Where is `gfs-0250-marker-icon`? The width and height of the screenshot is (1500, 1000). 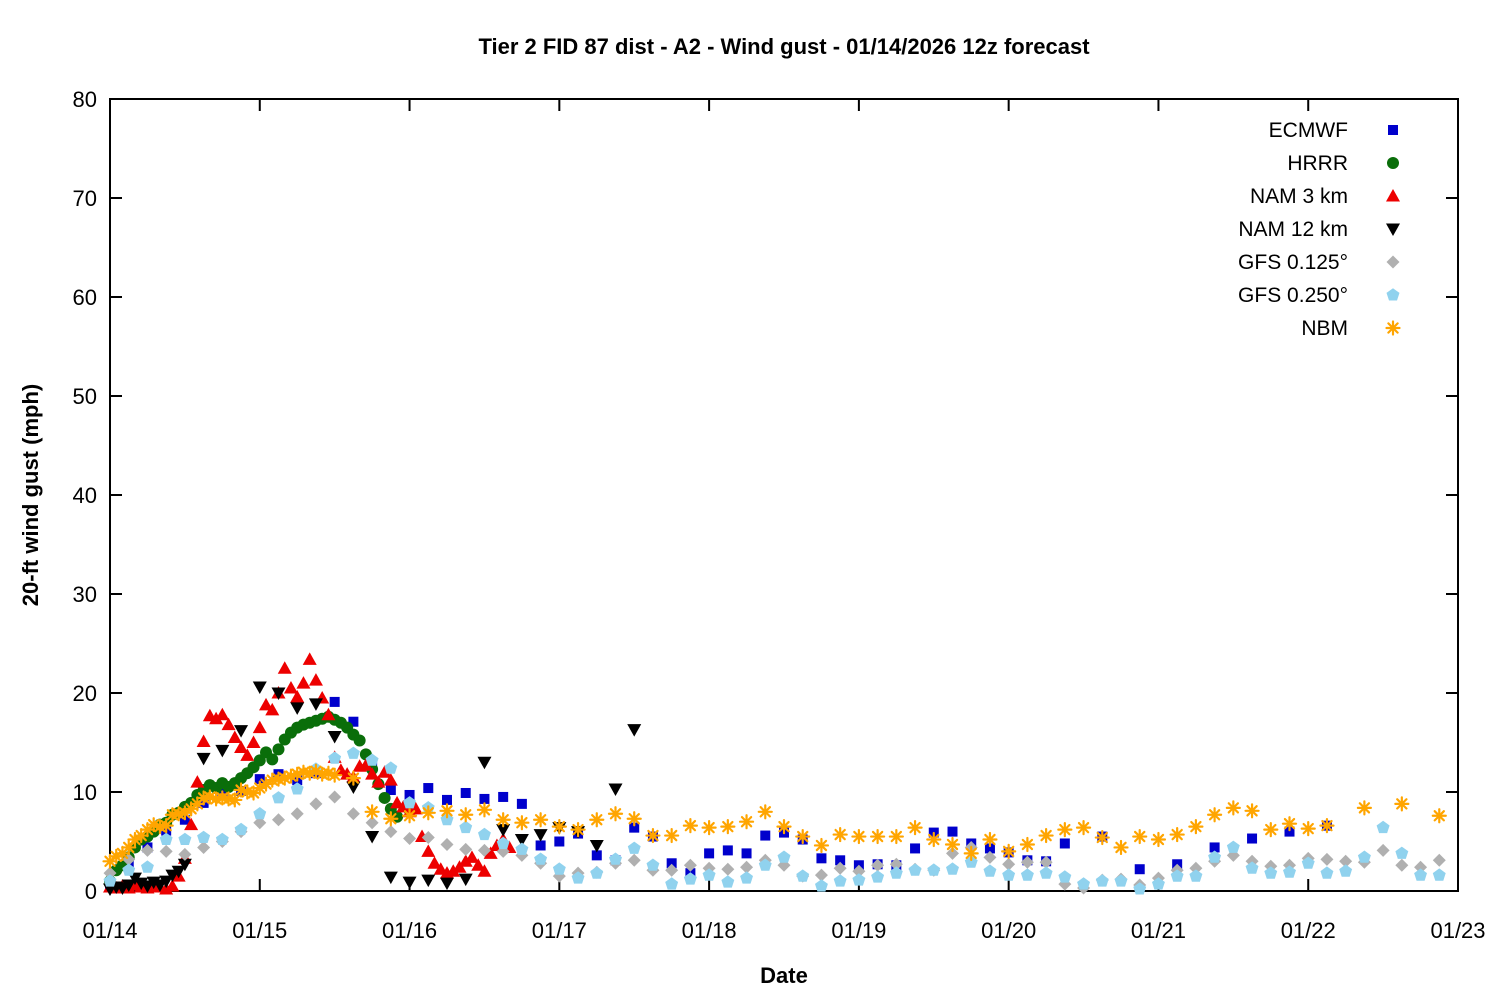 gfs-0250-marker-icon is located at coordinates (1393, 294).